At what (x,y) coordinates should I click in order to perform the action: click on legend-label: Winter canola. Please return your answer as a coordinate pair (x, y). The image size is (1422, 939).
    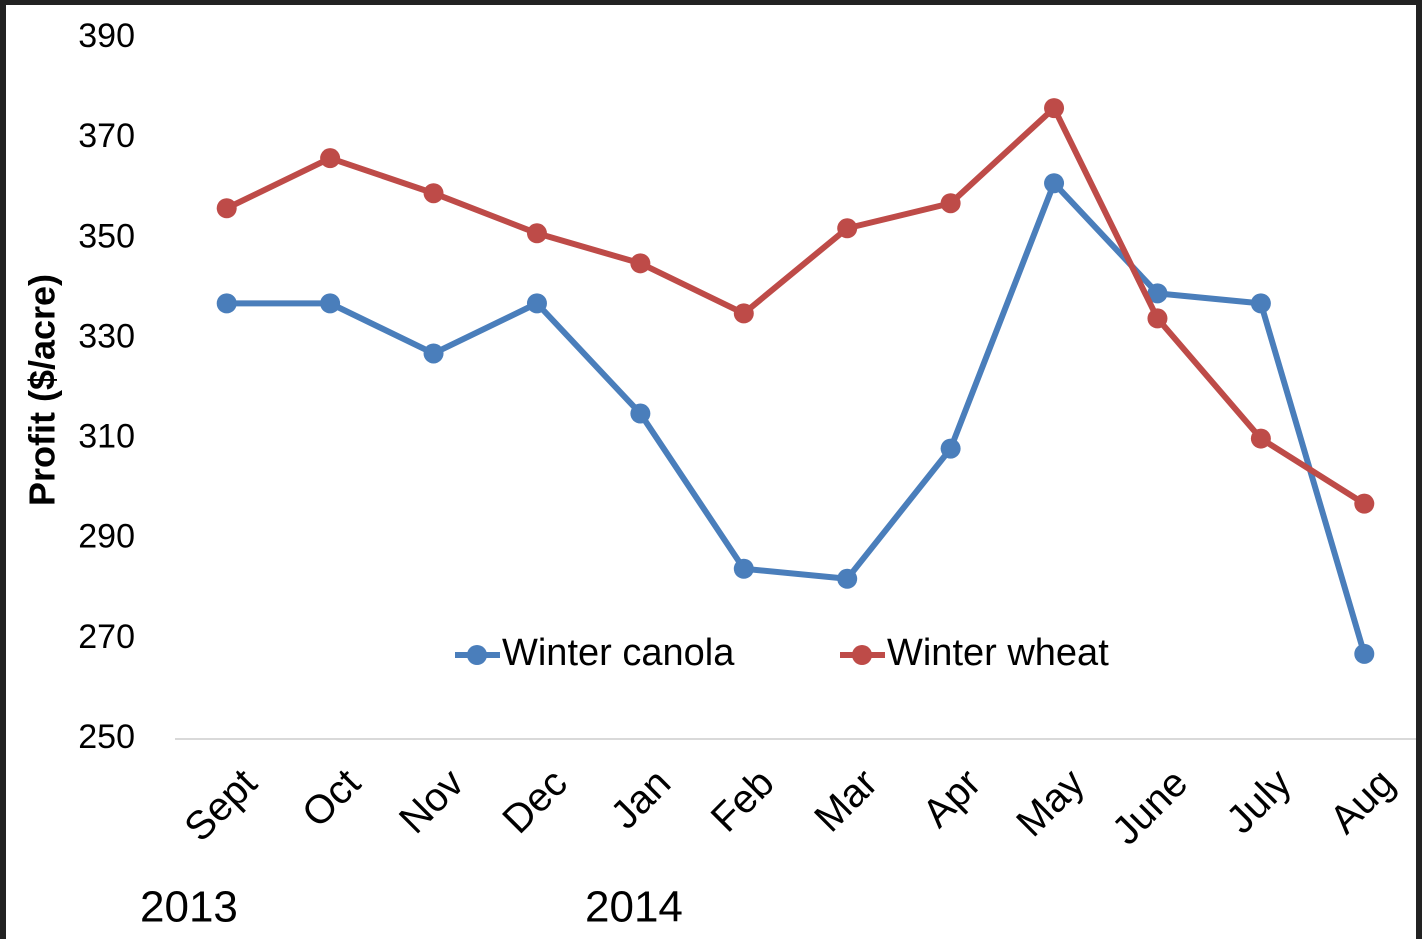
    Looking at the image, I should click on (618, 653).